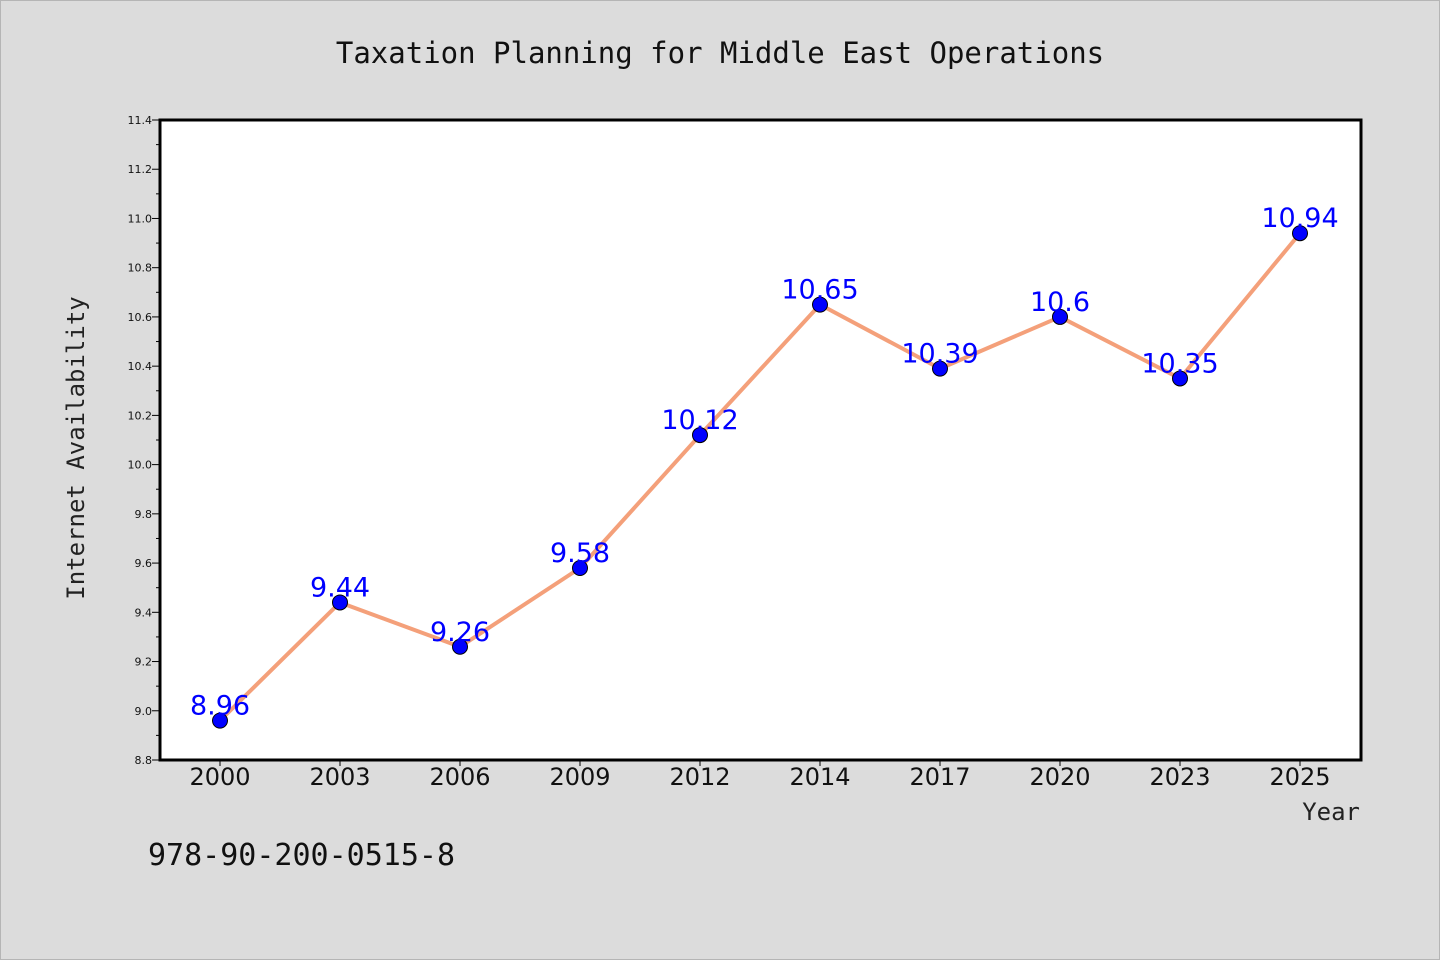 The height and width of the screenshot is (960, 1440). Describe the element at coordinates (140, 366) in the screenshot. I see `y-tick-label: 10.4` at that location.